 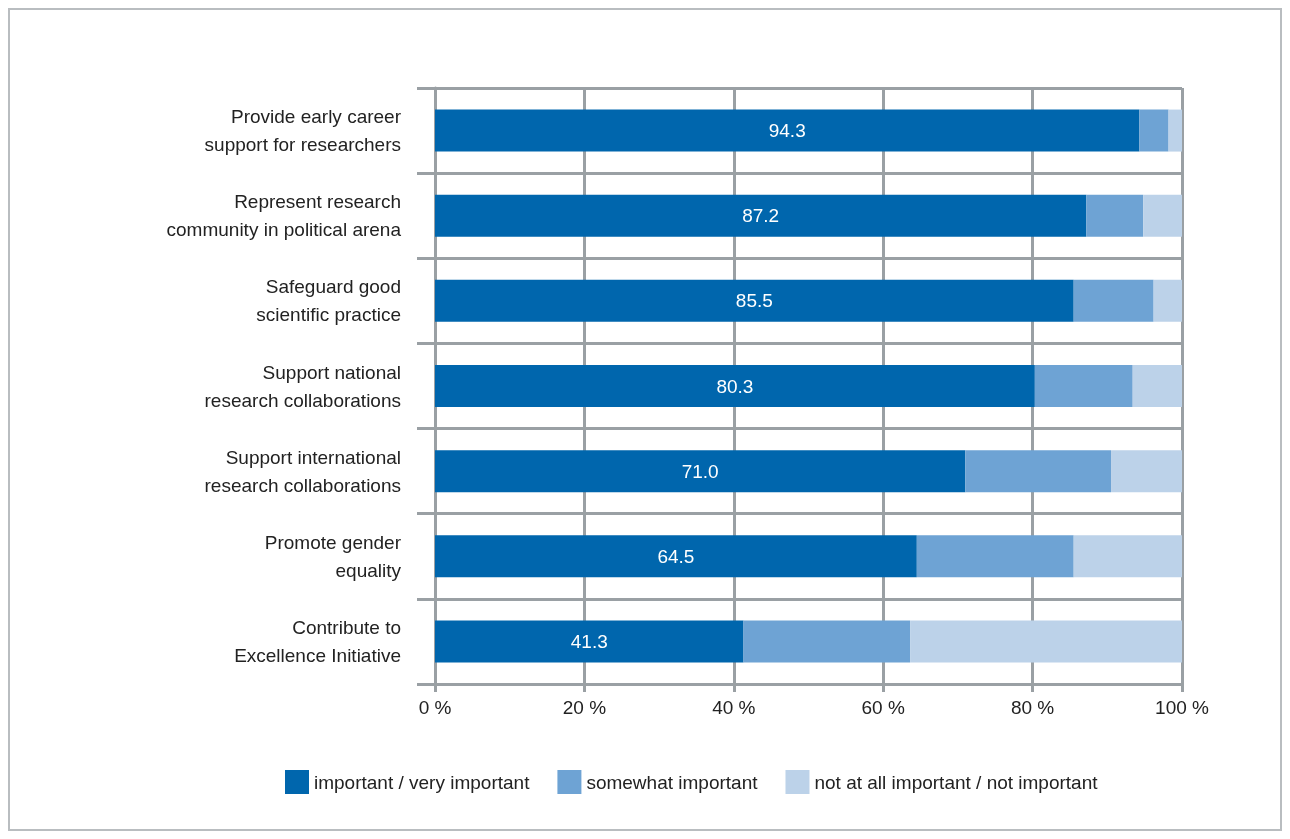 What do you see at coordinates (1032, 707) in the screenshot?
I see `x-tick-label: 80 %` at bounding box center [1032, 707].